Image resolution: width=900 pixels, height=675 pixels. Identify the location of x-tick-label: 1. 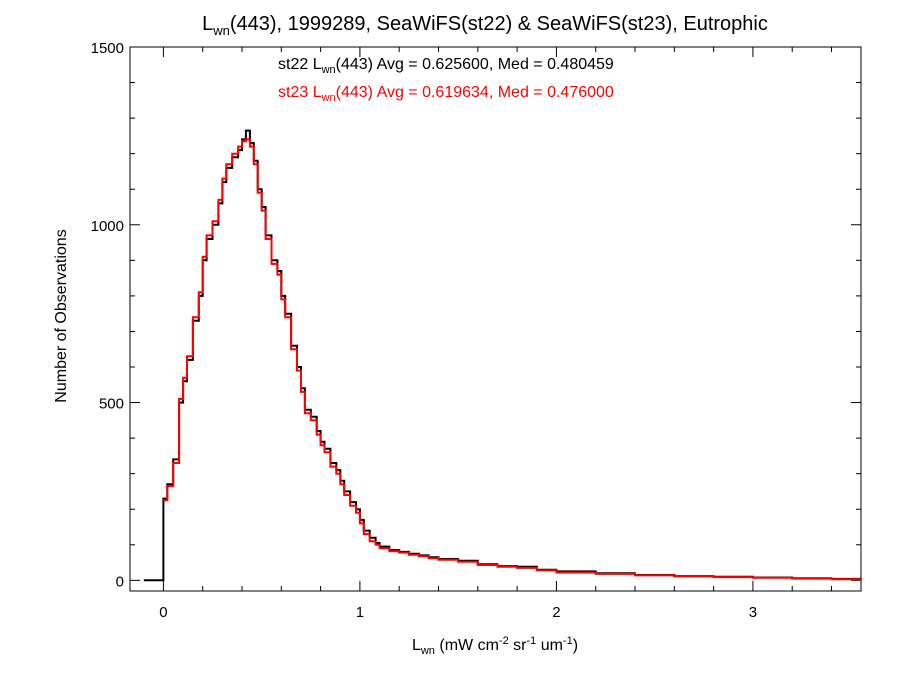
(360, 612).